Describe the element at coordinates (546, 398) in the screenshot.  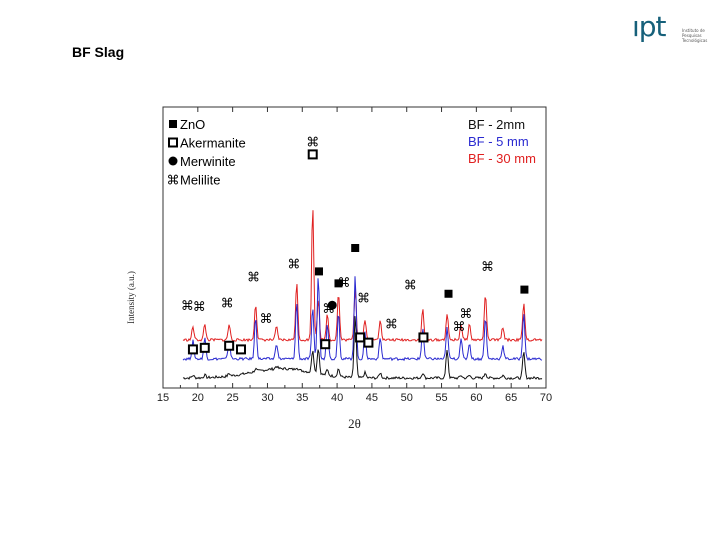
I see `x-tick-label: 70` at that location.